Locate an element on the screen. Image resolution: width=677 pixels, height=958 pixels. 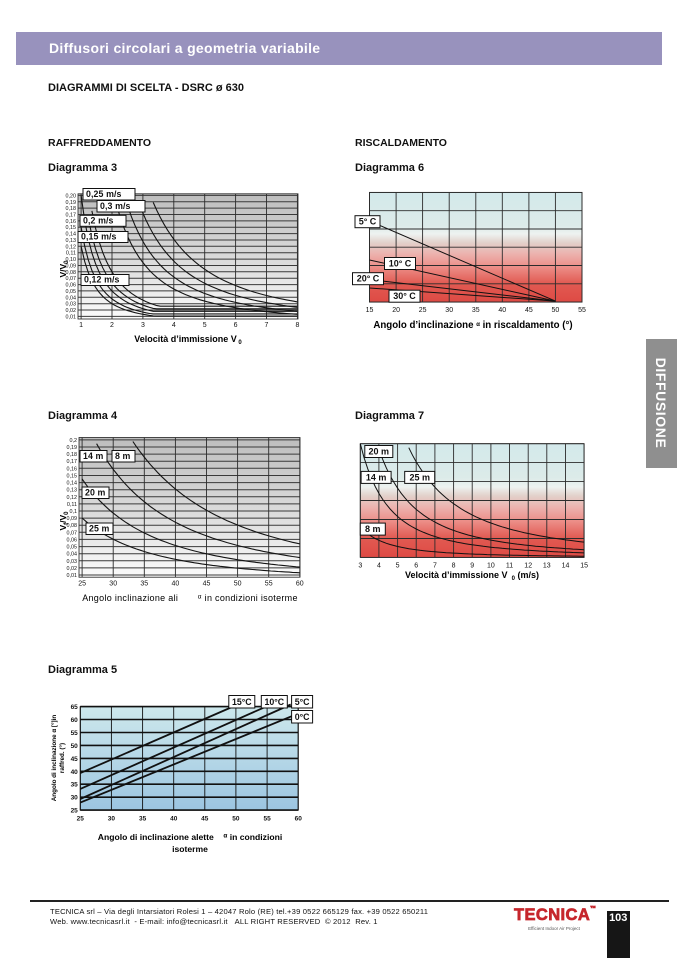
svg-text: isoterme is located at coordinates (190, 849).